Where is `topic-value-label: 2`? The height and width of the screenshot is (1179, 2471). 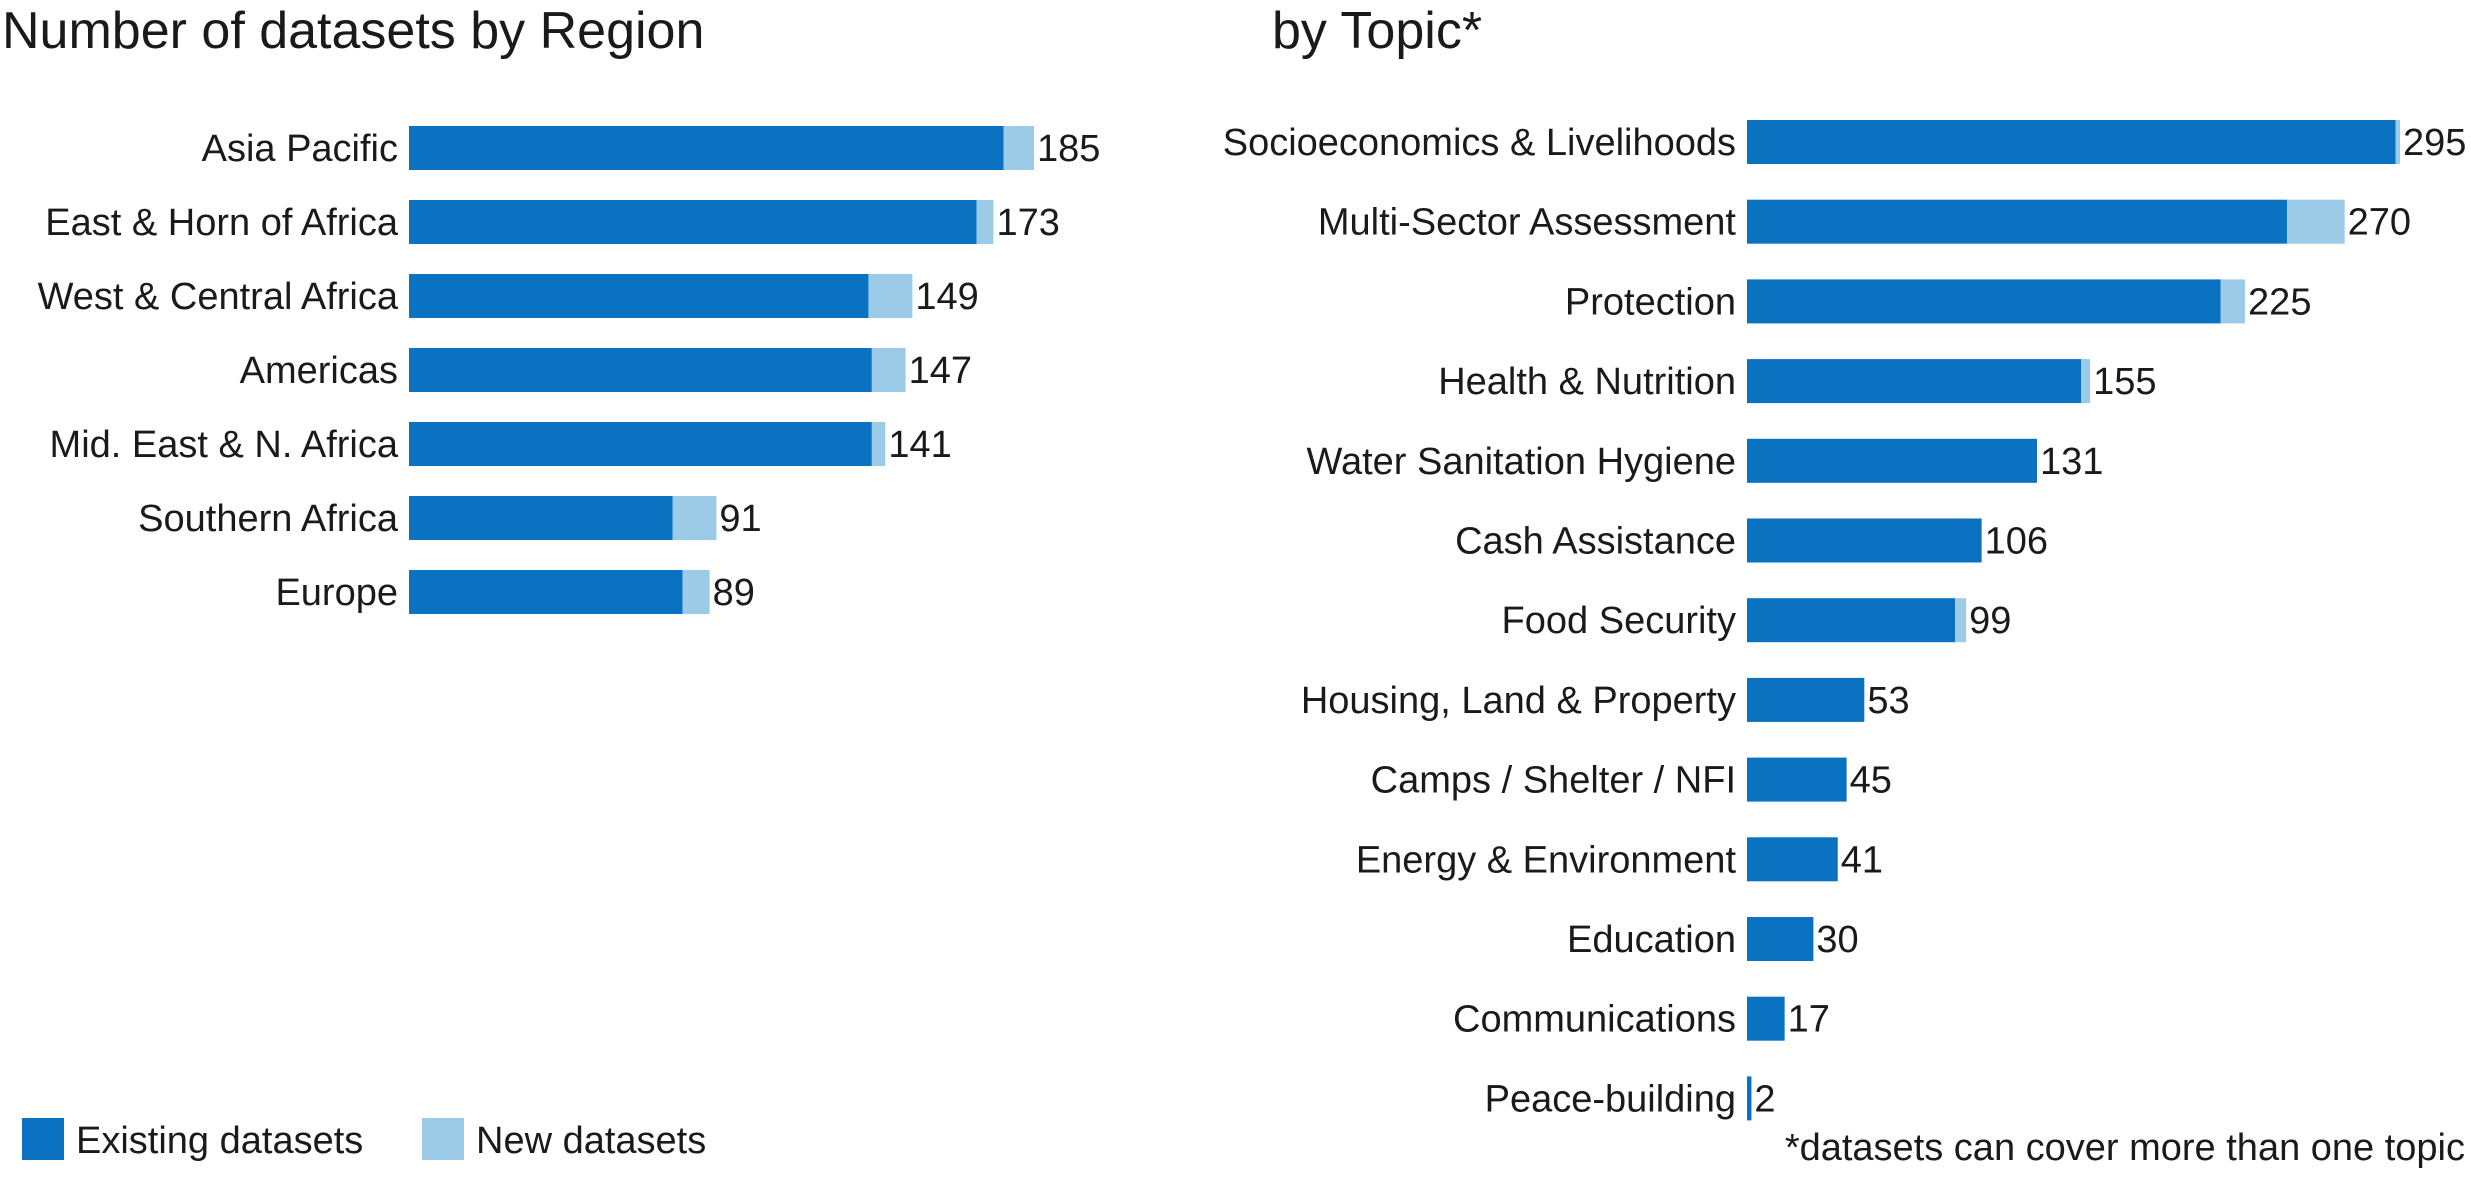
topic-value-label: 2 is located at coordinates (1764, 1099).